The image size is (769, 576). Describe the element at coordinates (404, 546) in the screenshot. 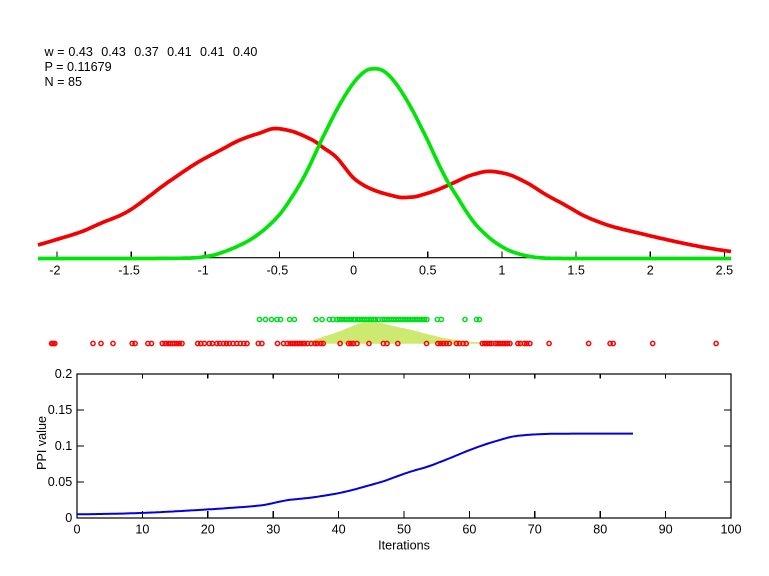

I see `svg-text: Iterations` at that location.